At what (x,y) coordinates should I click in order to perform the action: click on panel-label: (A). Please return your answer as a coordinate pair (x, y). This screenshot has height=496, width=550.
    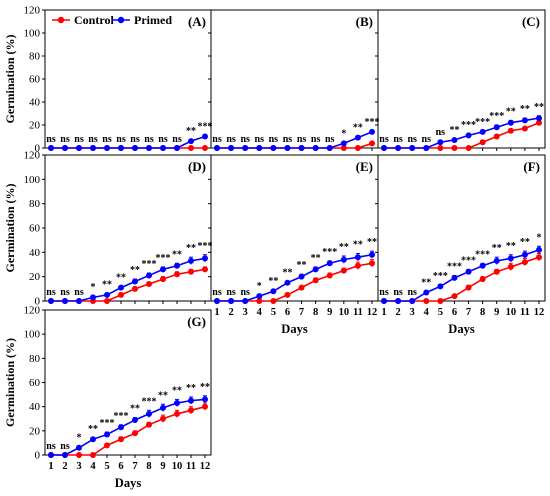
    Looking at the image, I should click on (197, 21).